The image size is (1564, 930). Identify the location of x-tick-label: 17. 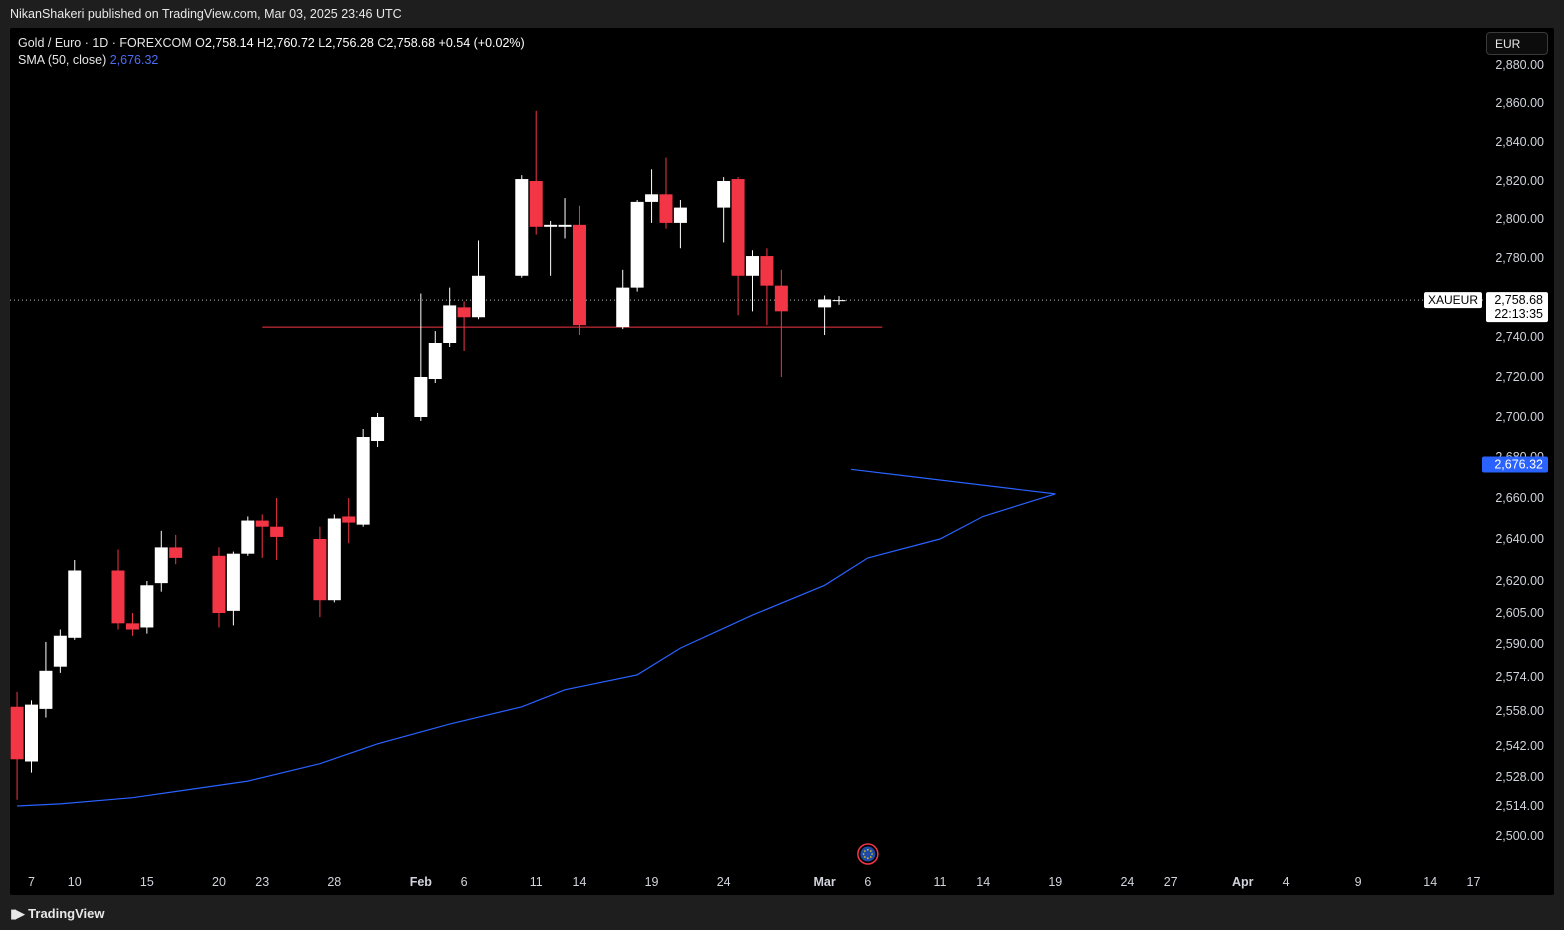
(1474, 882).